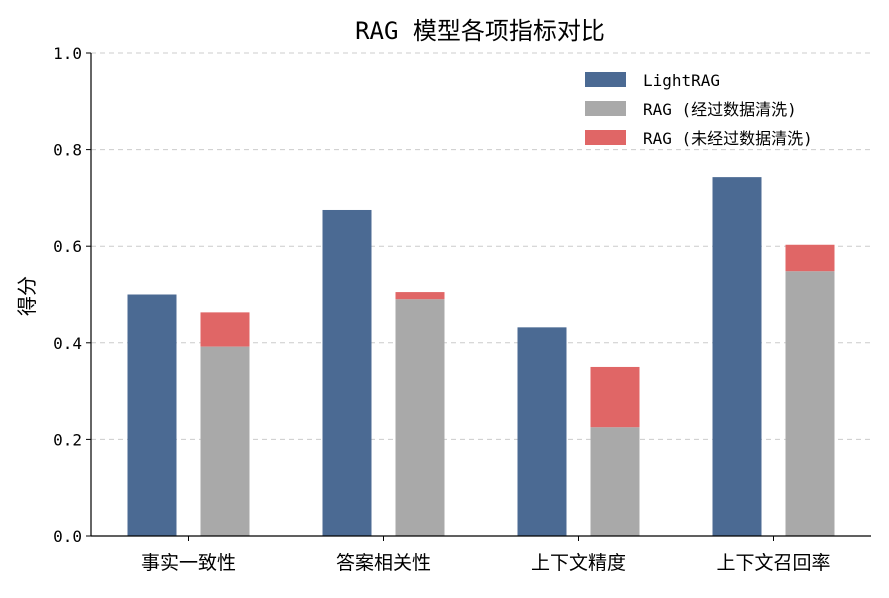 The height and width of the screenshot is (598, 889). What do you see at coordinates (67, 246) in the screenshot?
I see `y-tick-label: 0.6` at bounding box center [67, 246].